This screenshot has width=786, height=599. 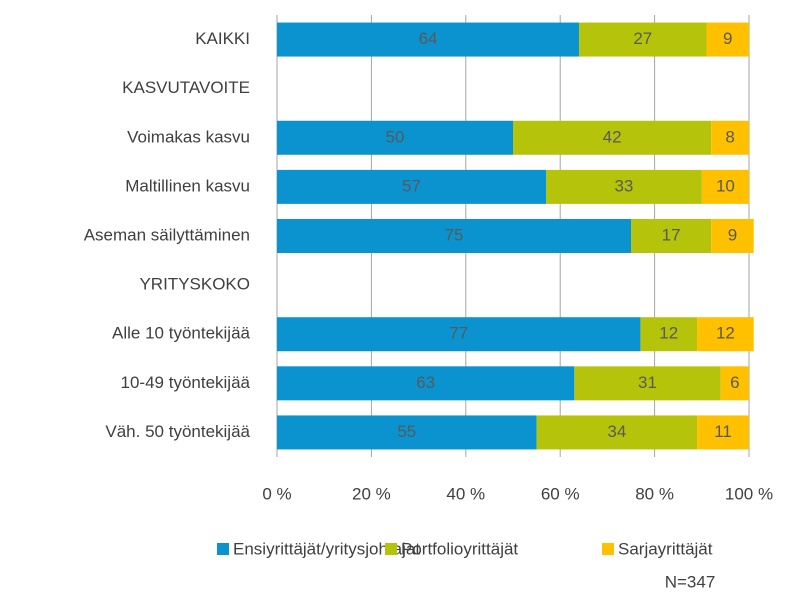 What do you see at coordinates (187, 185) in the screenshot?
I see `y-tick-label: Maltillinen kasvu` at bounding box center [187, 185].